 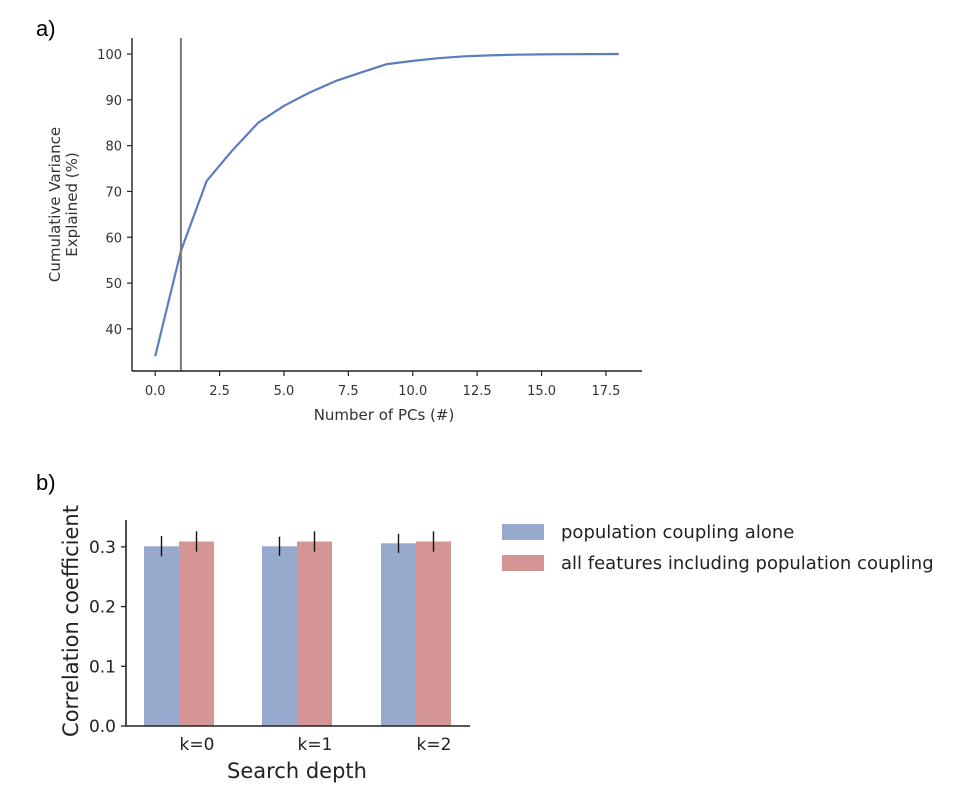 I want to click on y-tick-label: 40, so click(x=113, y=330).